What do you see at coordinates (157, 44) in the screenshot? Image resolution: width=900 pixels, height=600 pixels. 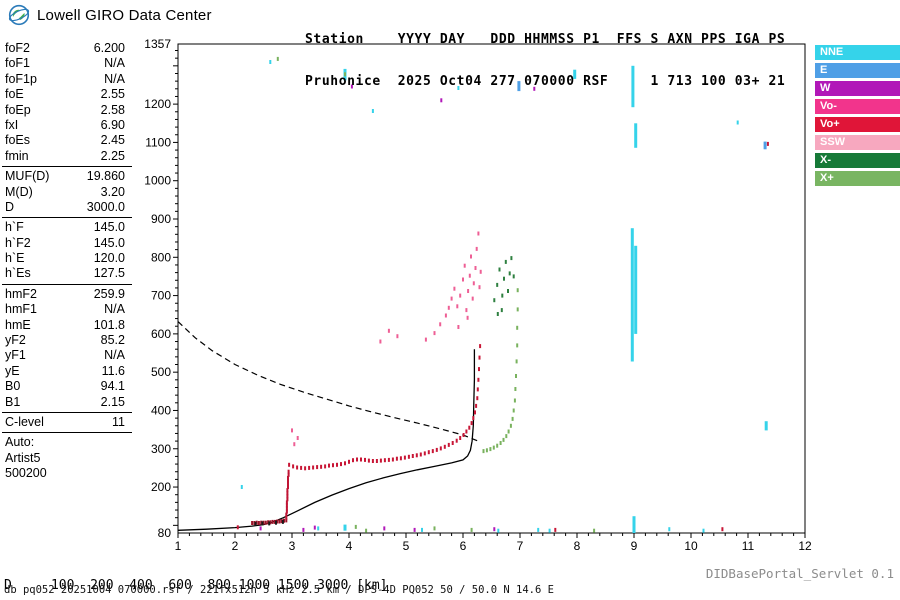 I see `y-tick-label: 1357` at bounding box center [157, 44].